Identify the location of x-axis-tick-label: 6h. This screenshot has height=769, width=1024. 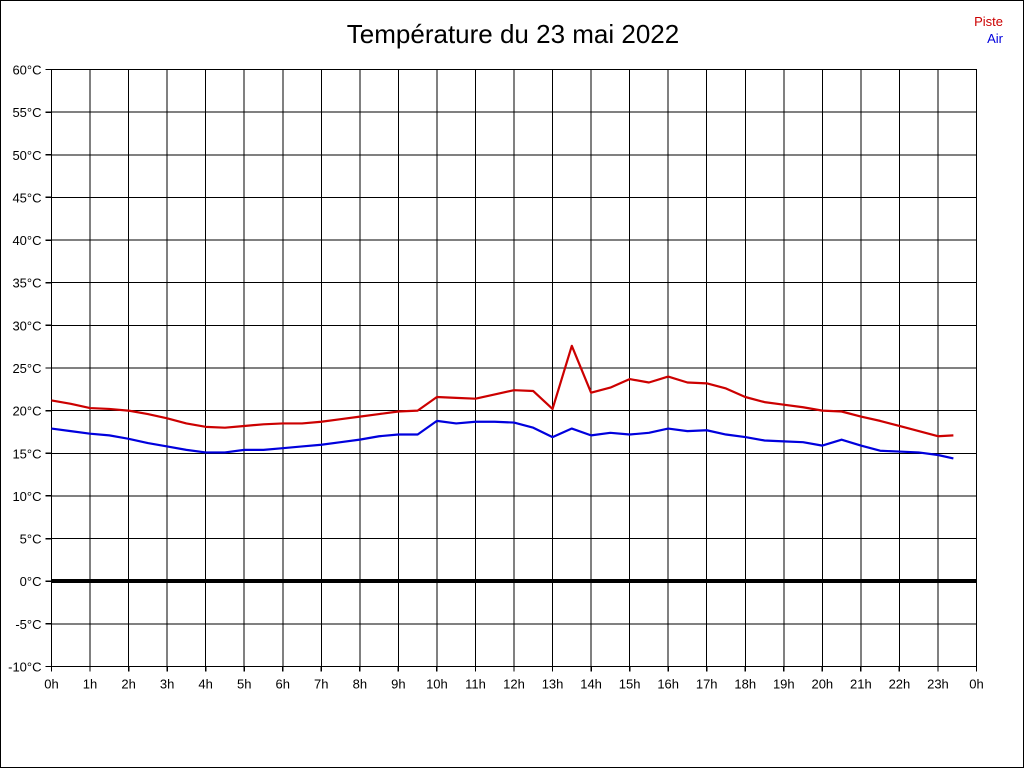
(283, 684).